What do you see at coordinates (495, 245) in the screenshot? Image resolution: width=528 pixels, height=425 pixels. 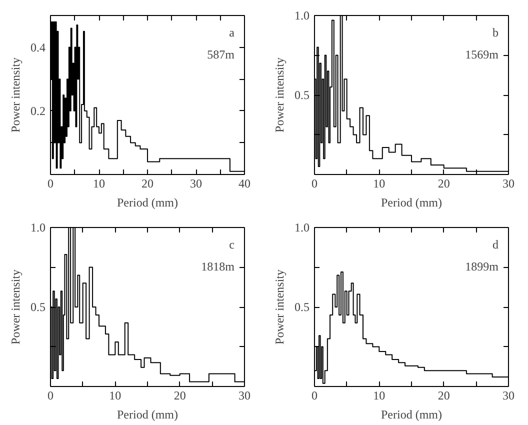 I see `annotation: d` at bounding box center [495, 245].